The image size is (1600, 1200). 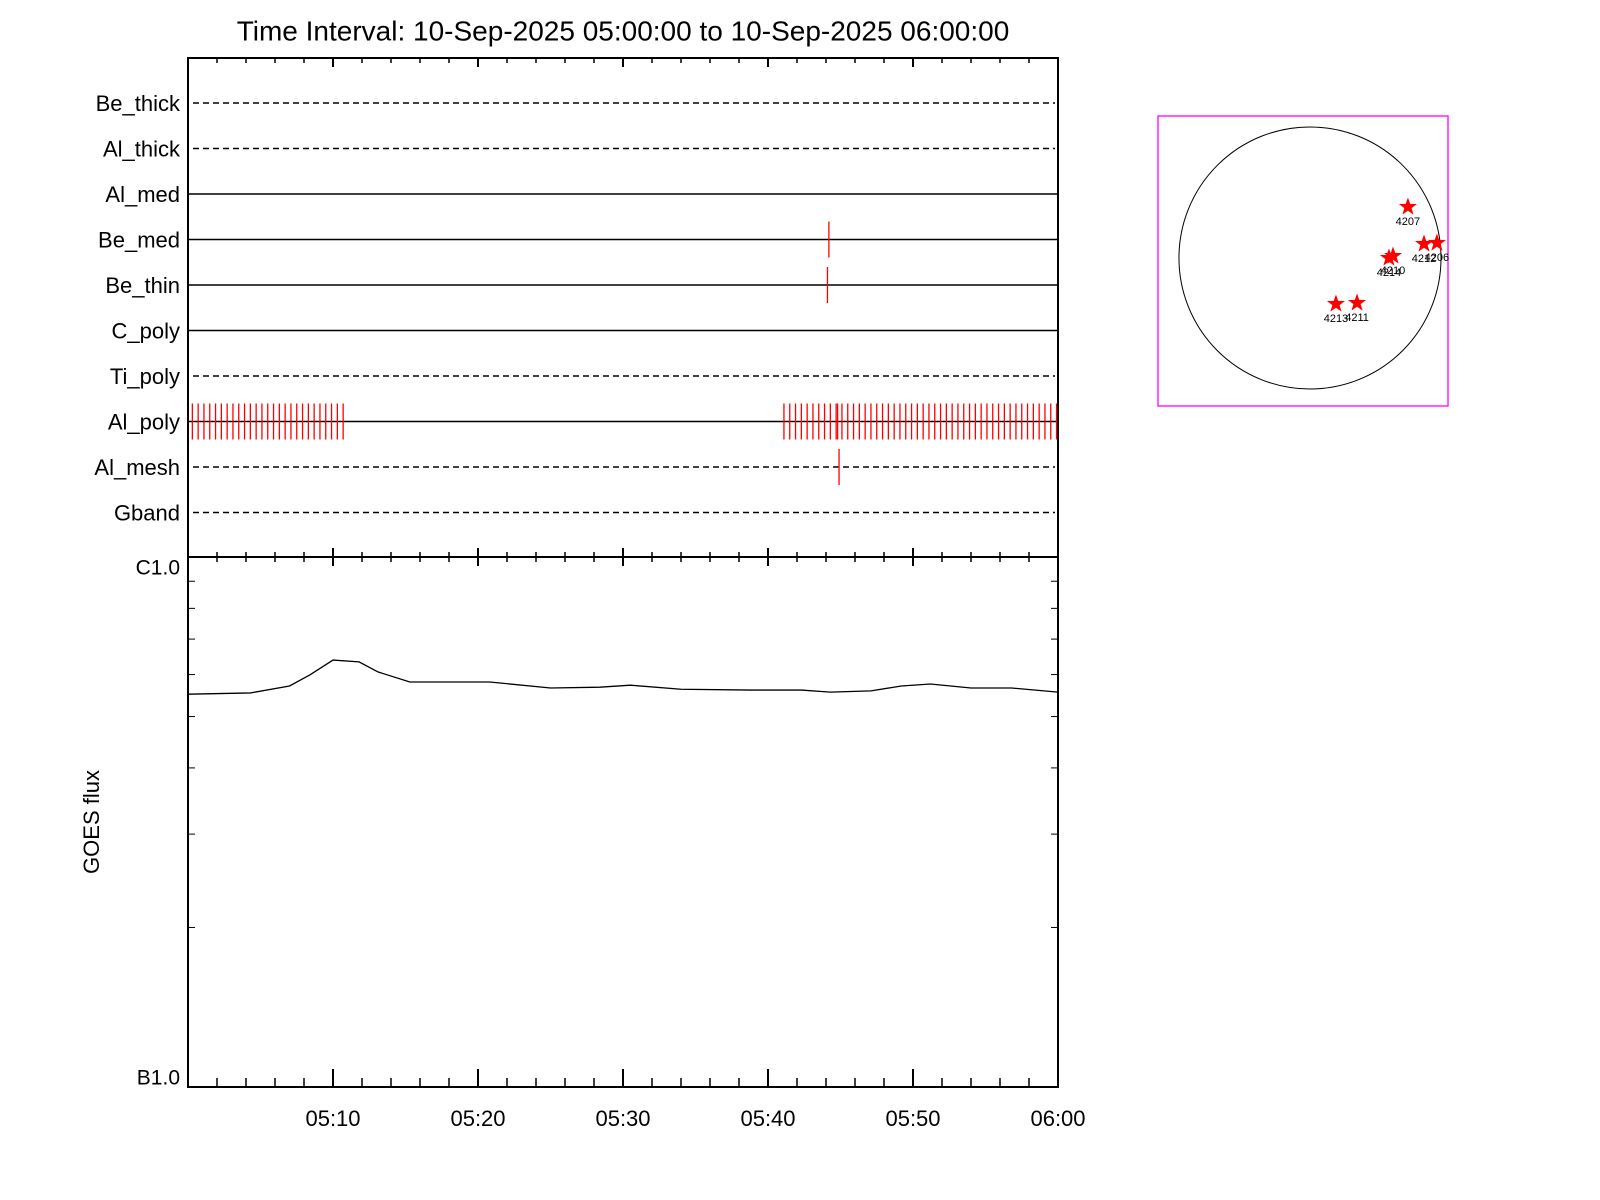 What do you see at coordinates (139, 239) in the screenshot?
I see `row-label: Be_med` at bounding box center [139, 239].